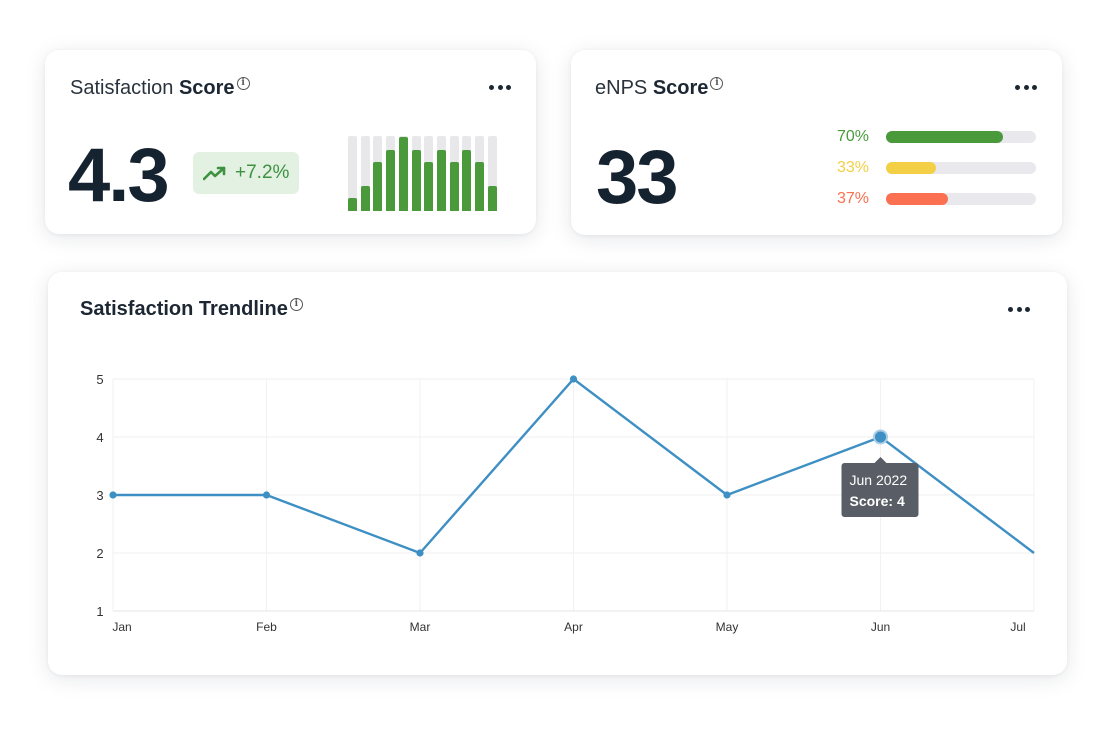  I want to click on y-tick-label: 3, so click(99, 495).